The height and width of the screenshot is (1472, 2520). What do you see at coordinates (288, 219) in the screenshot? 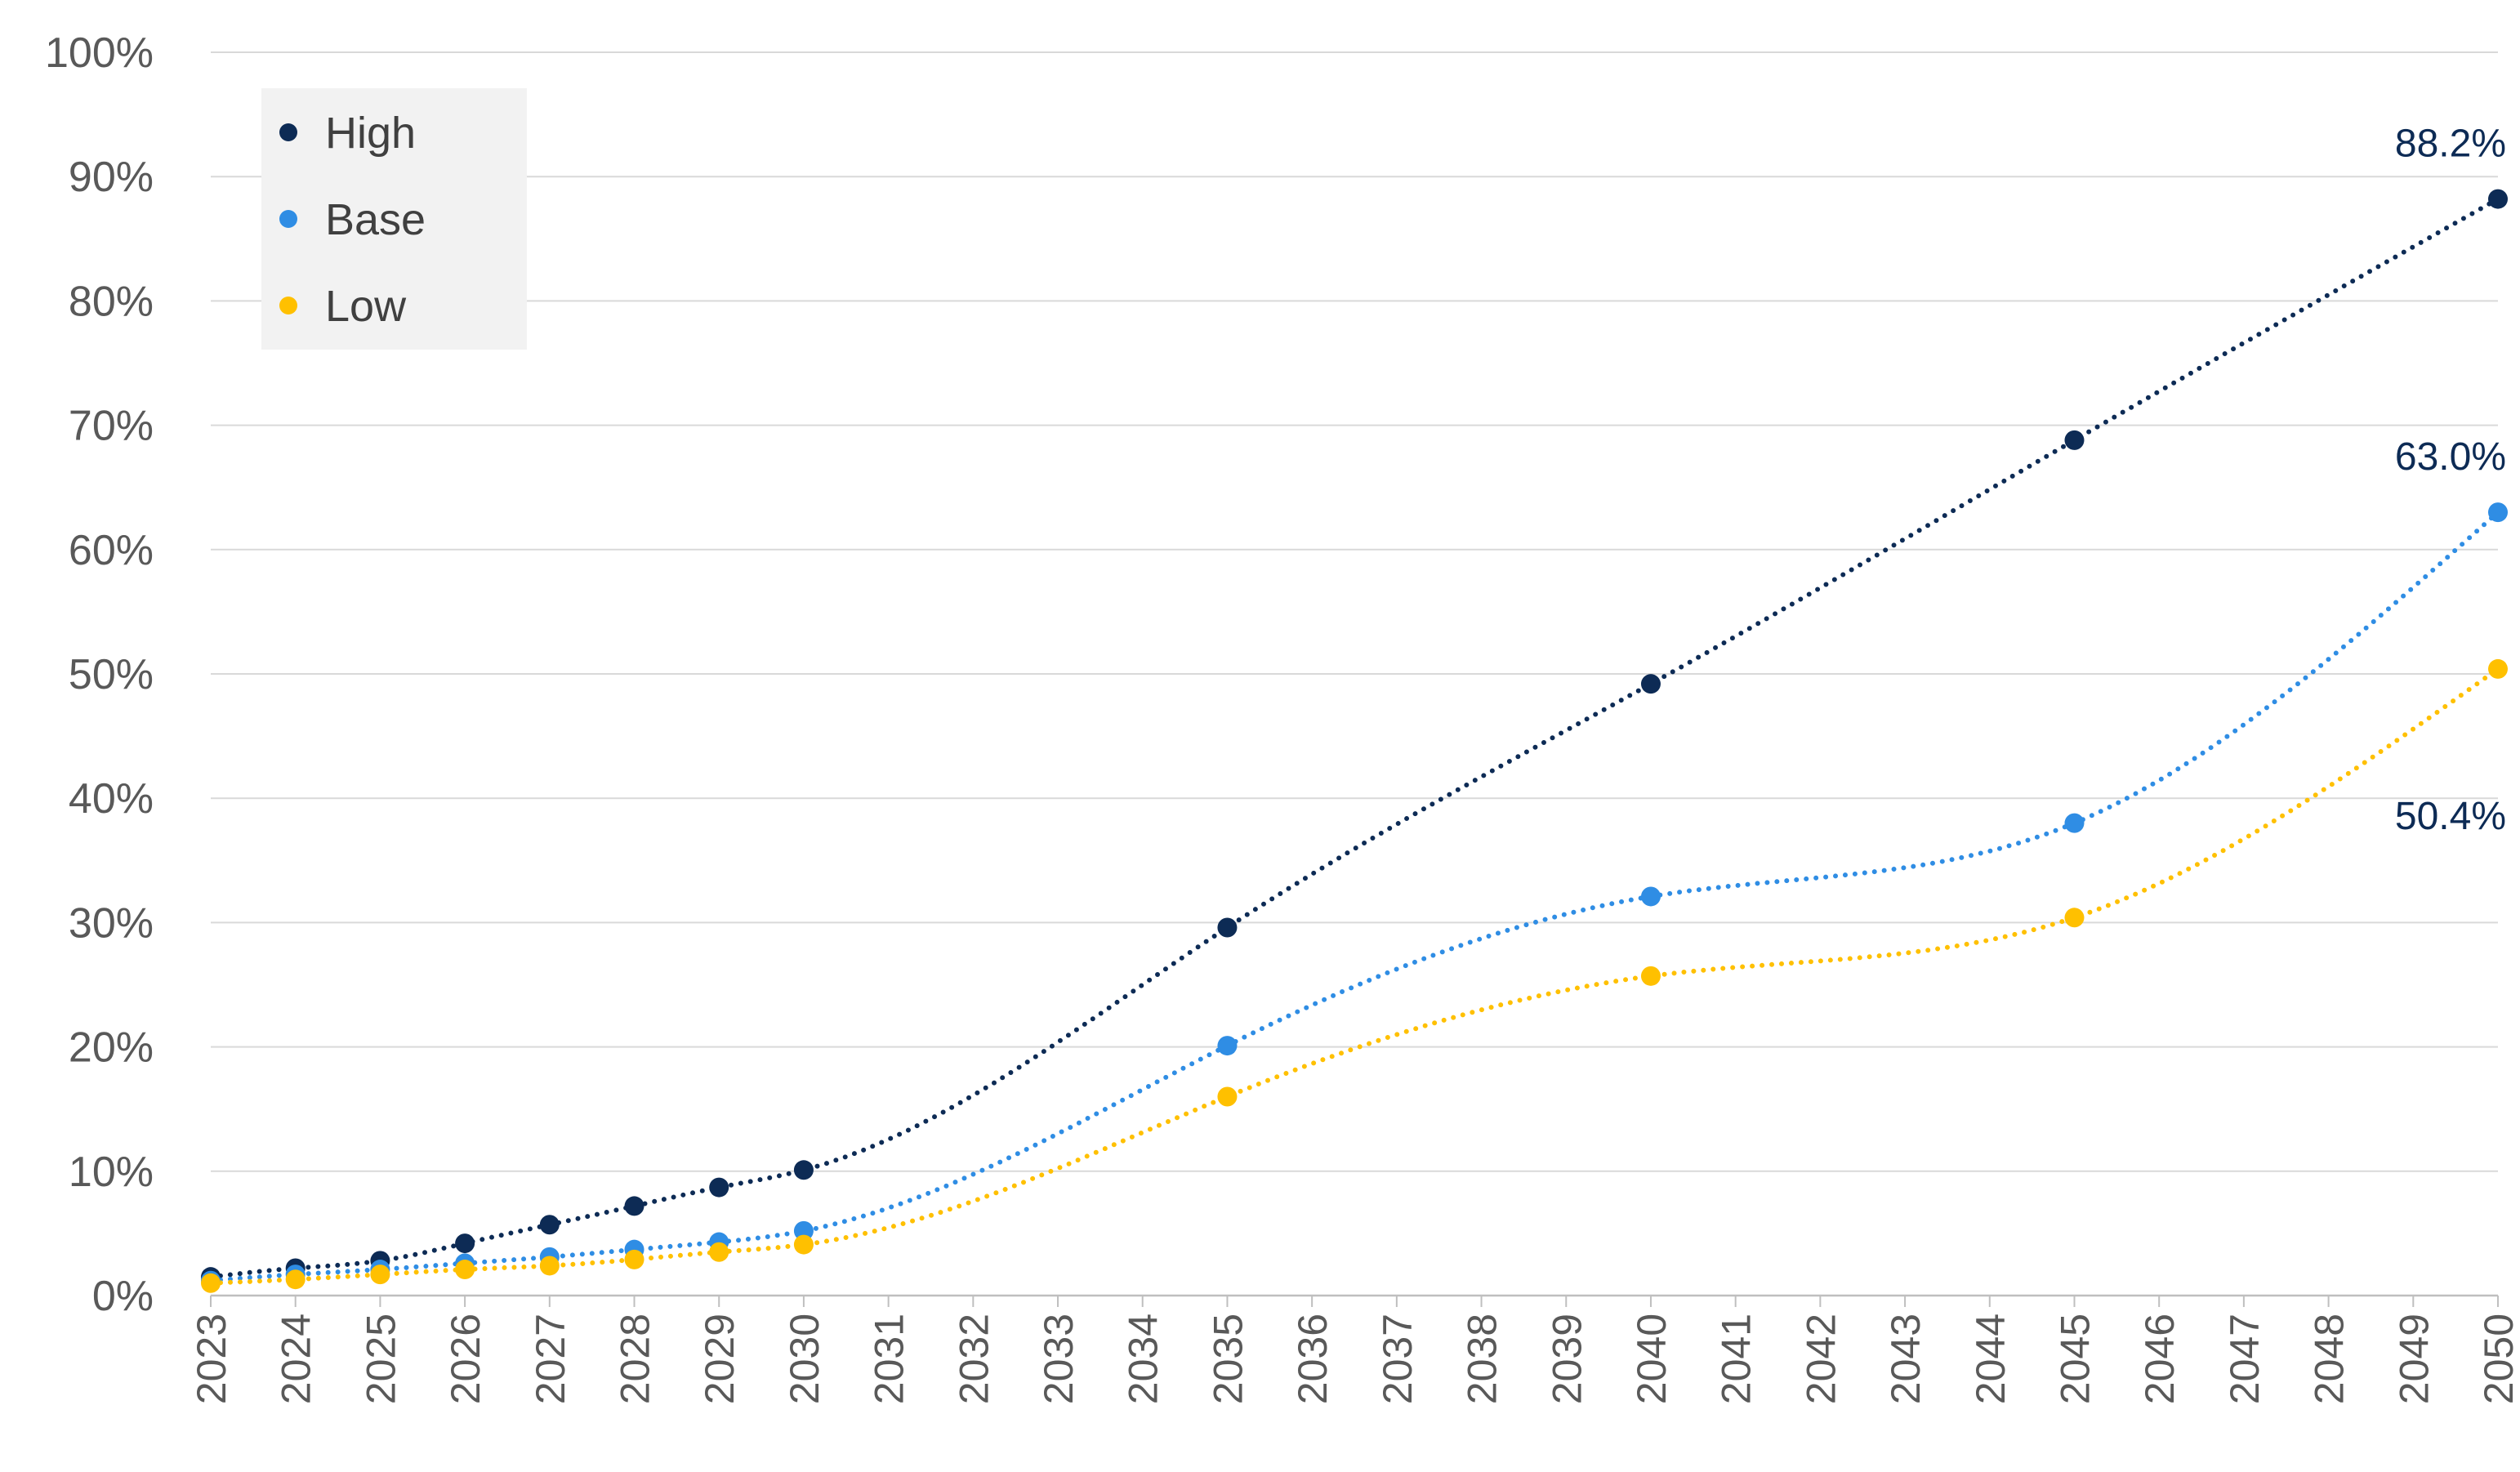
I see `legend-marker-base` at bounding box center [288, 219].